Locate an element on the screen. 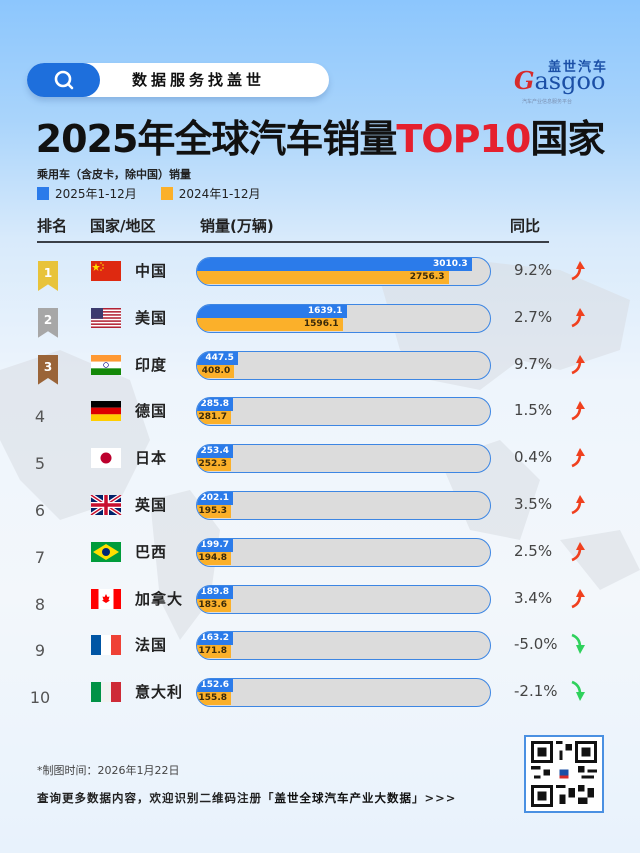  rank-number: 4 is located at coordinates (40, 417).